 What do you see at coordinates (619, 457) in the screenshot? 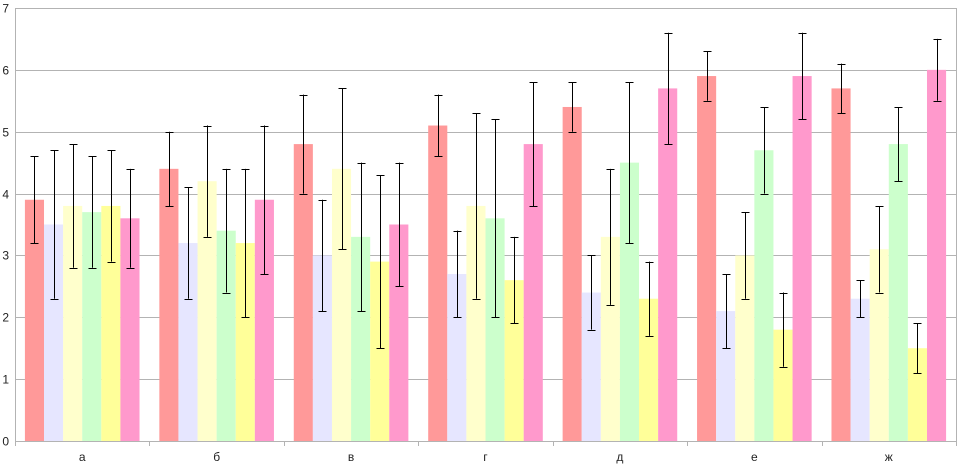
I see `x-tick-label: д` at bounding box center [619, 457].